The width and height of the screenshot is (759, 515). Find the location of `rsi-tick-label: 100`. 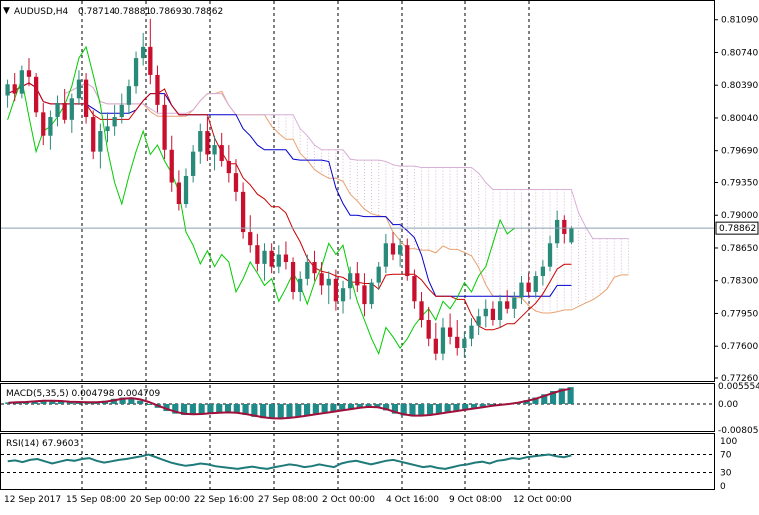

rsi-tick-label: 100 is located at coordinates (728, 442).